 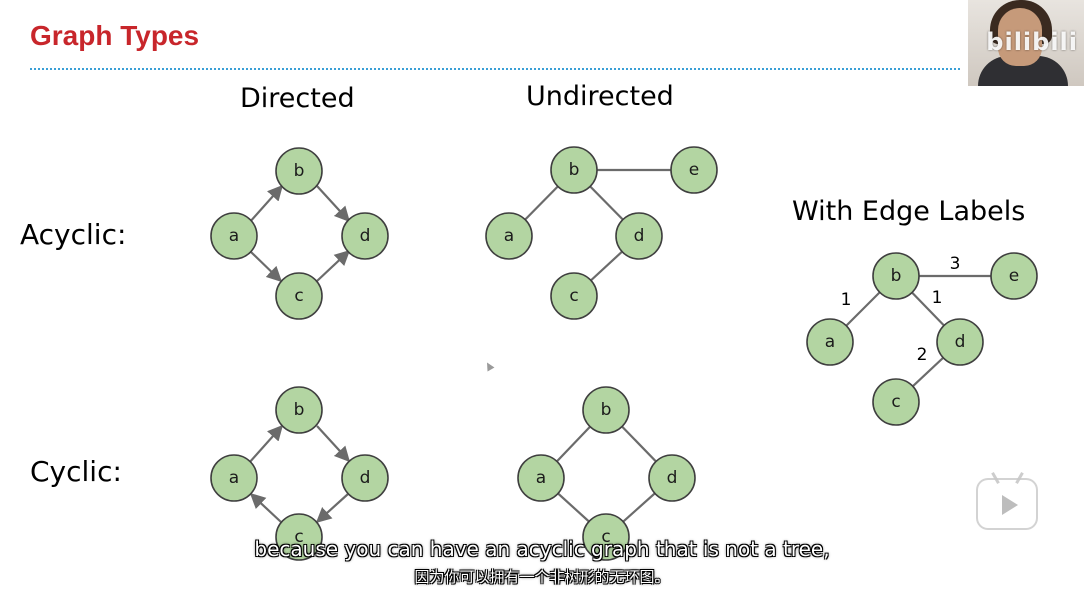 I want to click on column-heading-directed: Directed, so click(x=297, y=98).